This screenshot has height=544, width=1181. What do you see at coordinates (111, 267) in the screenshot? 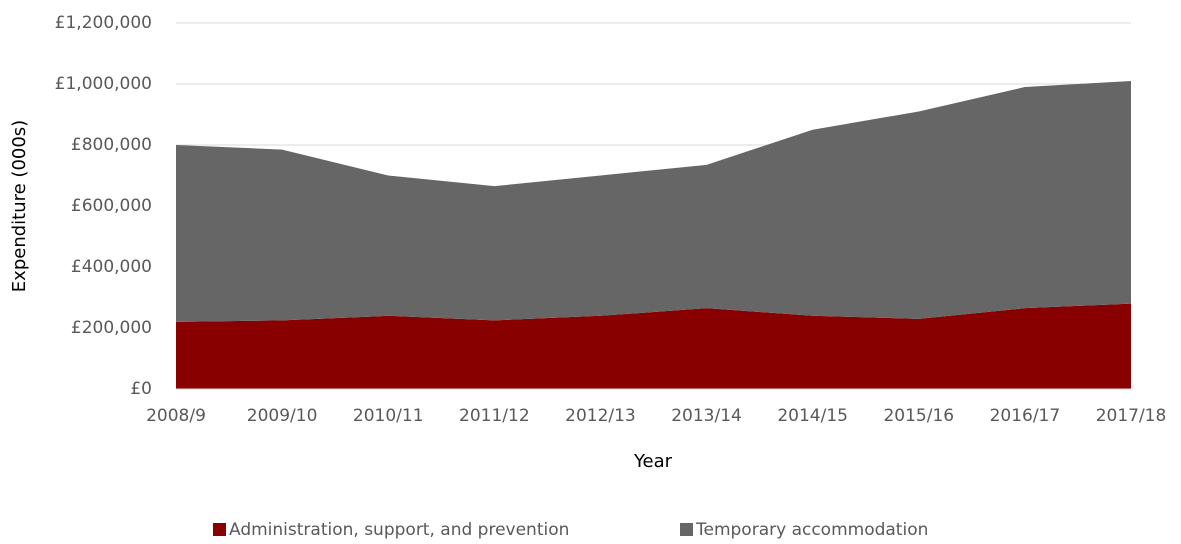
I see `y-tick-label: £400,000` at bounding box center [111, 267].